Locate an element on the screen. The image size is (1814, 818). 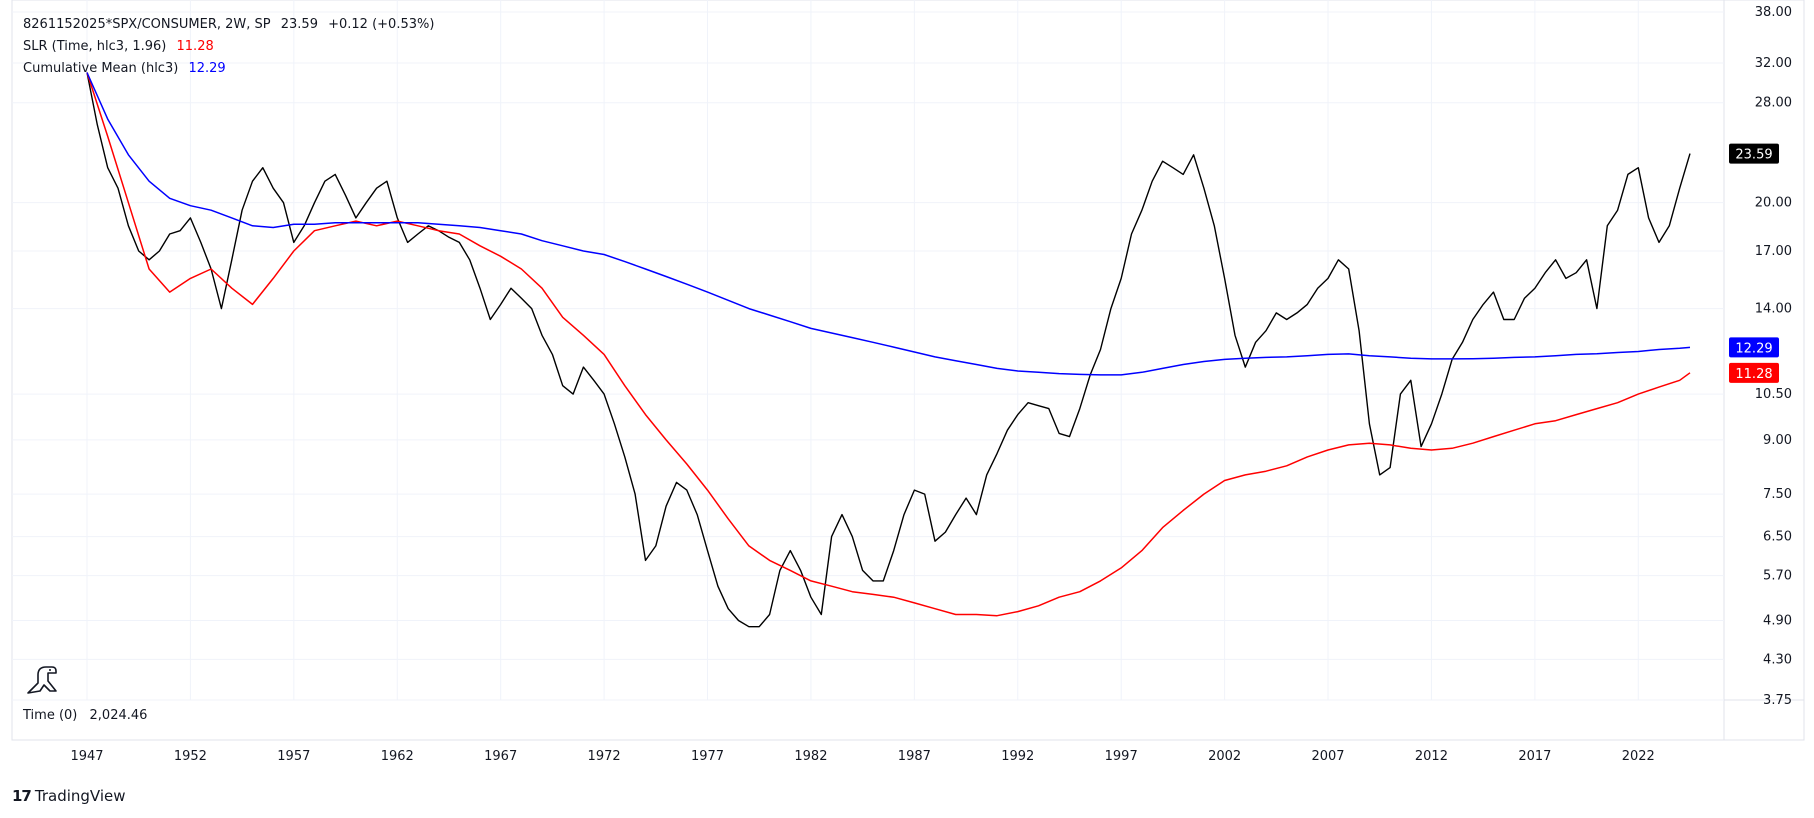
y-tick-label: 3.75 is located at coordinates (1777, 700).